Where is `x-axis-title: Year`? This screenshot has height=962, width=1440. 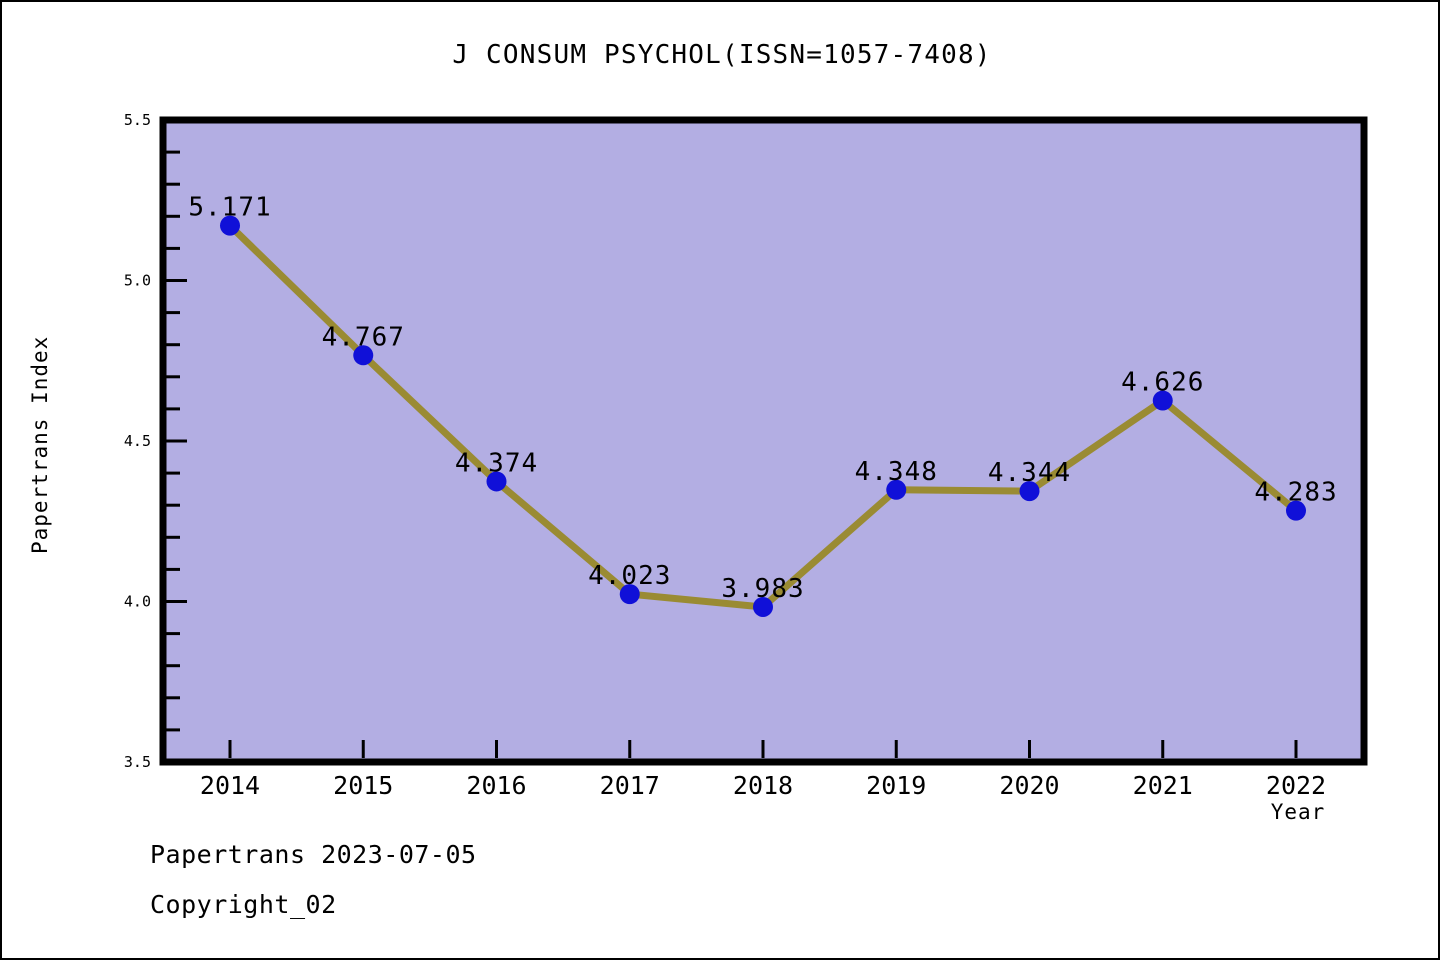
x-axis-title: Year is located at coordinates (1298, 812).